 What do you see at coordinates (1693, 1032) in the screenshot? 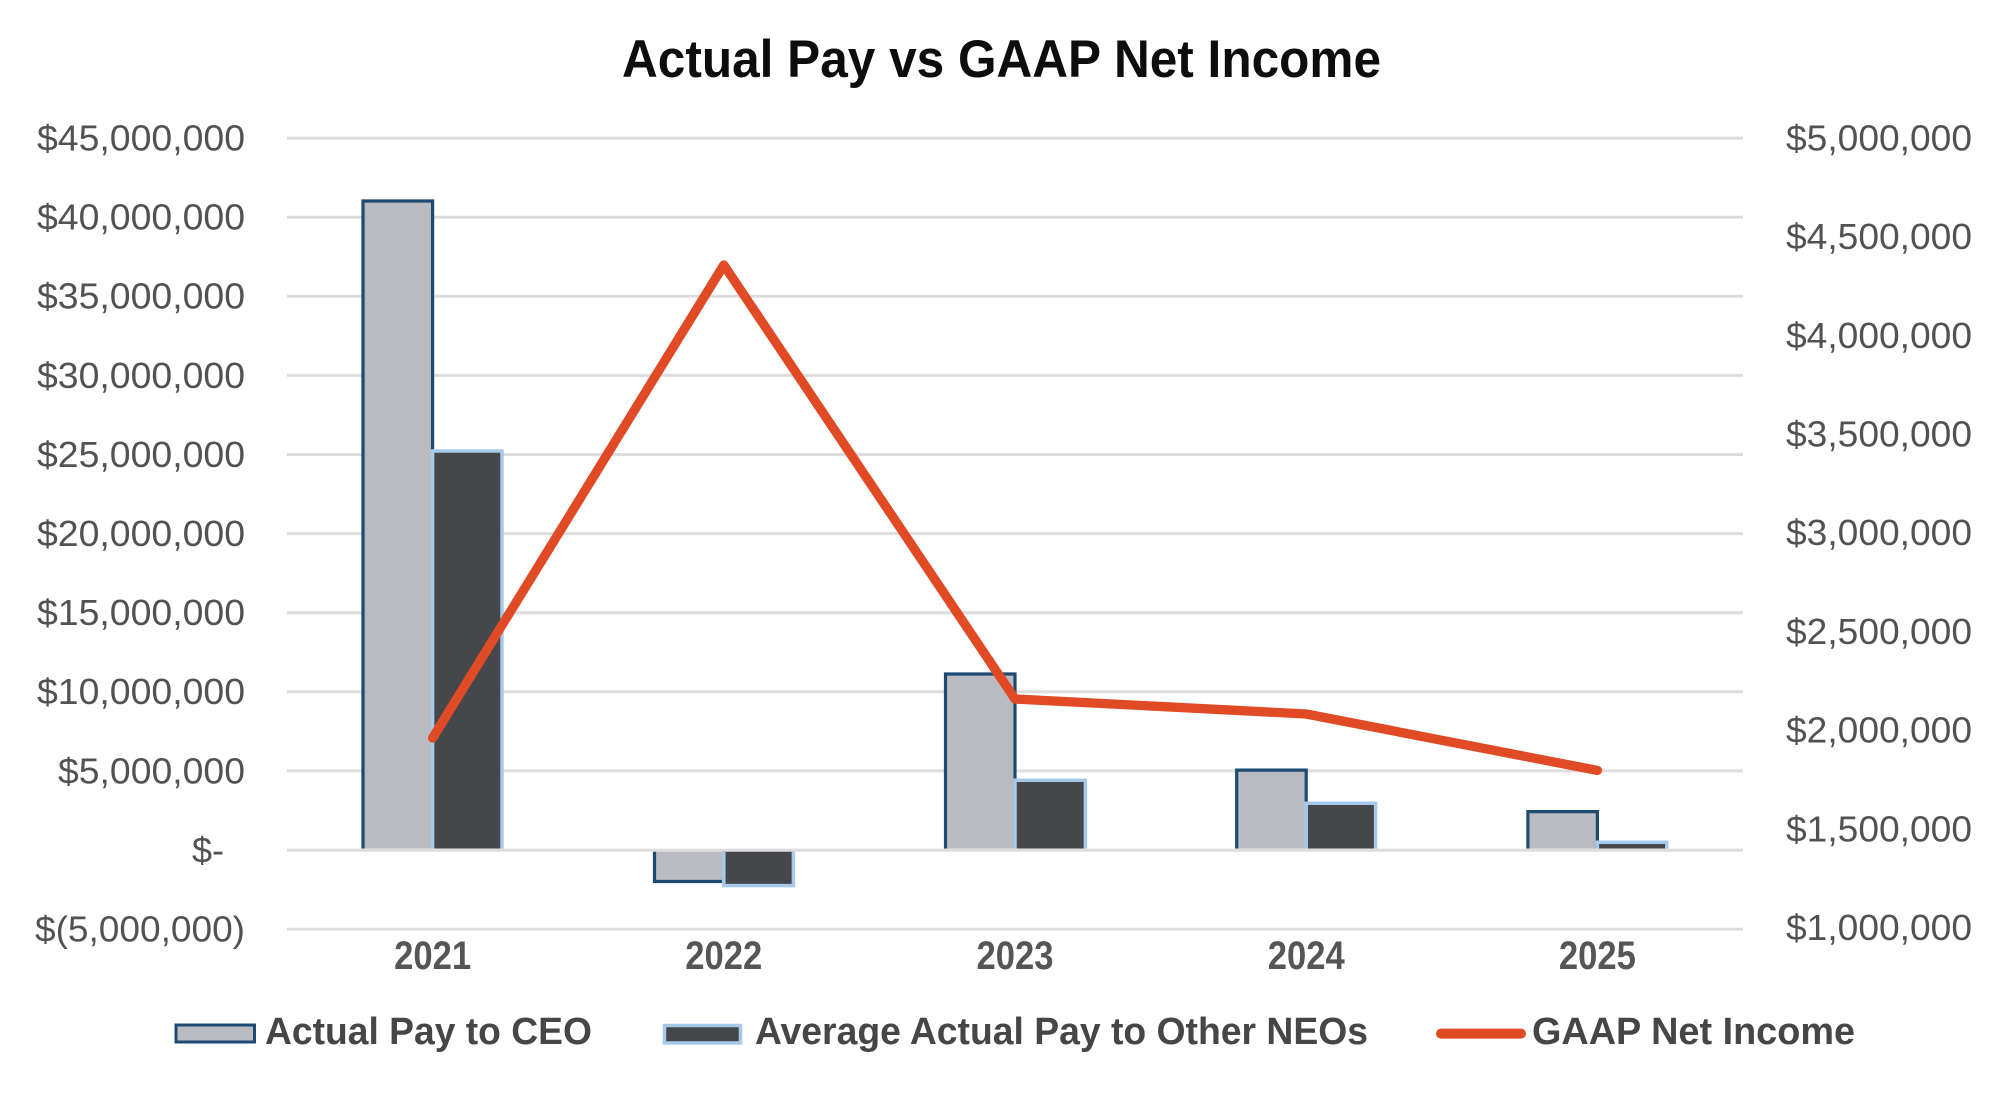
I see `svg-text: GAAP Net Income` at bounding box center [1693, 1032].